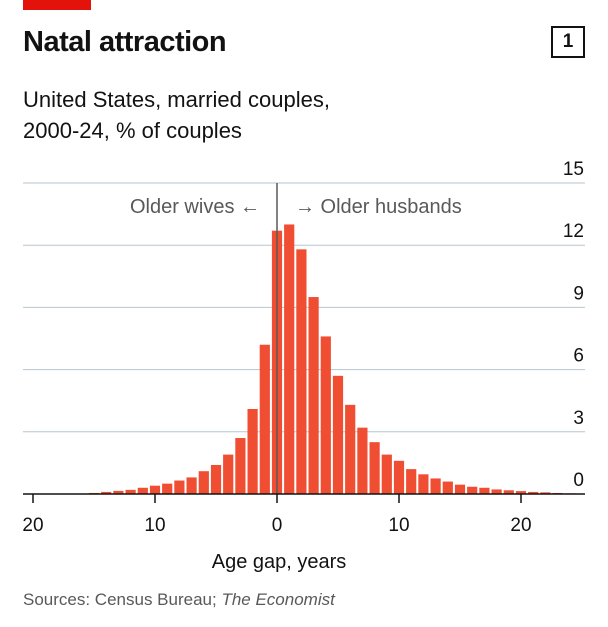 The width and height of the screenshot is (608, 627). Describe the element at coordinates (278, 599) in the screenshot. I see `sources-publisher: The Economist` at that location.